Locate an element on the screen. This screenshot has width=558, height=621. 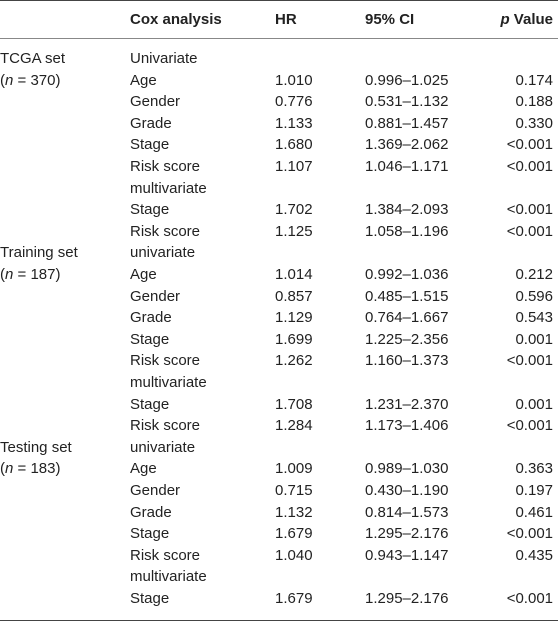
cell-p-value: 0.461 is located at coordinates (534, 512).